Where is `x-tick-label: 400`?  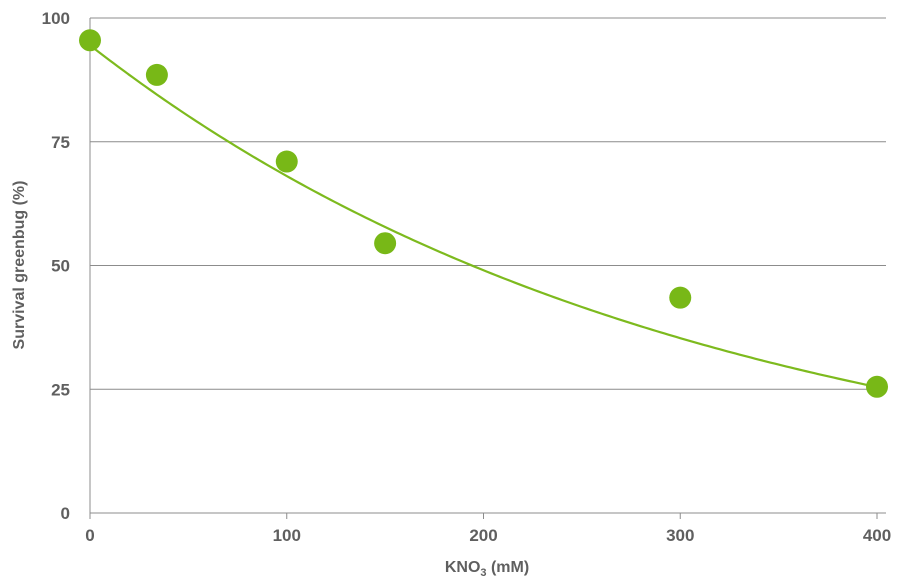 x-tick-label: 400 is located at coordinates (877, 535).